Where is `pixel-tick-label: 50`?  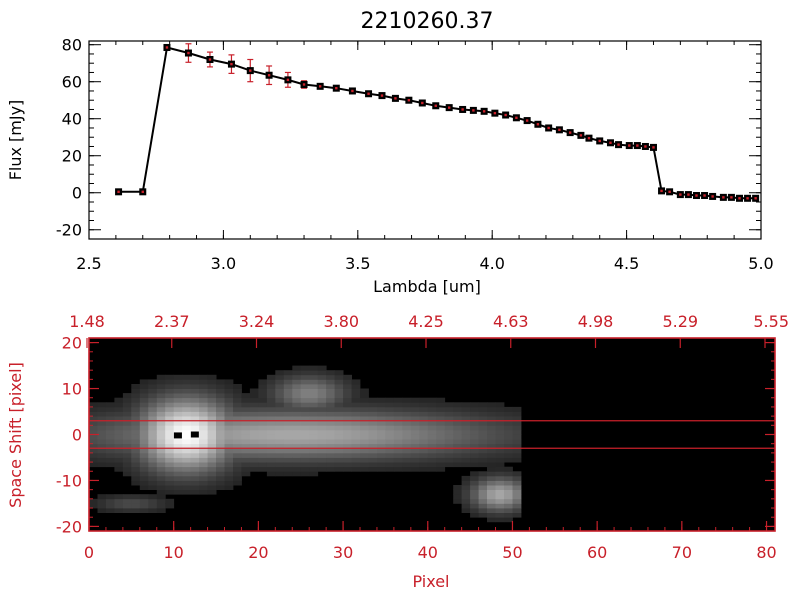 pixel-tick-label: 50 is located at coordinates (512, 552).